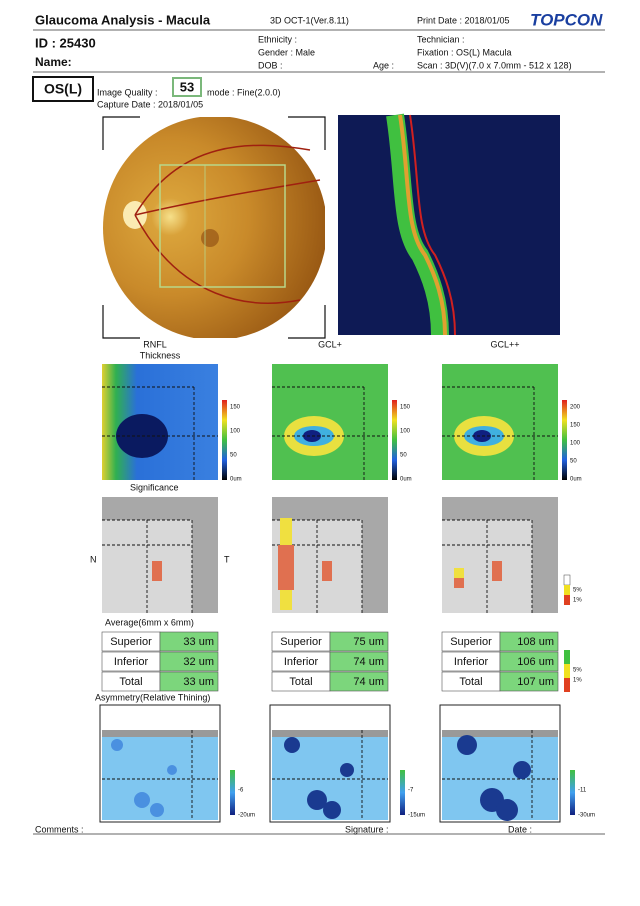 Image resolution: width=640 pixels, height=906 pixels. What do you see at coordinates (535, 642) in the screenshot?
I see `table-value: 108 um` at bounding box center [535, 642].